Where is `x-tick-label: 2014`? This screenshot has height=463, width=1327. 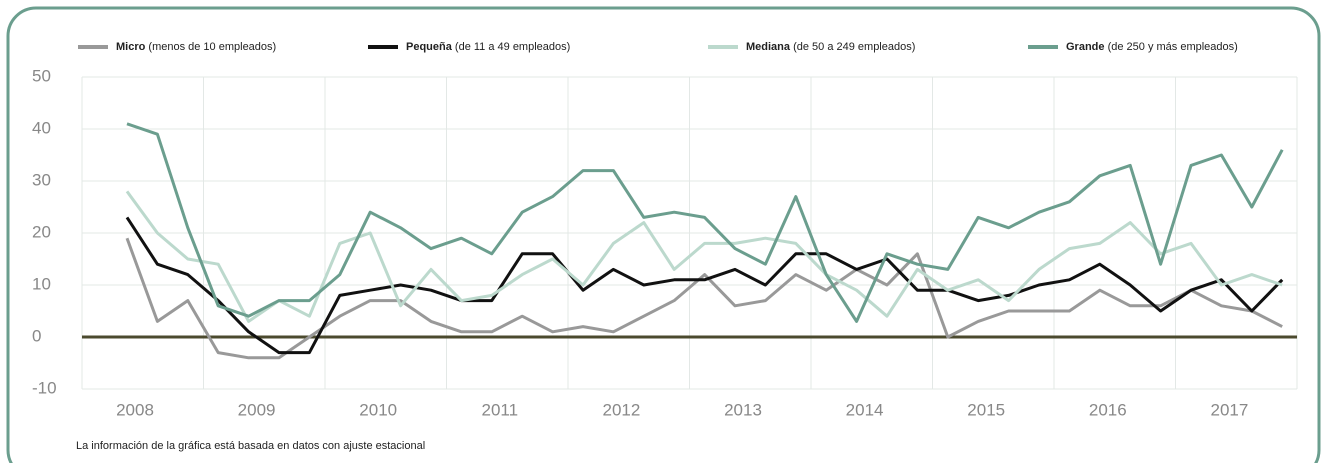
x-tick-label: 2014 is located at coordinates (865, 409).